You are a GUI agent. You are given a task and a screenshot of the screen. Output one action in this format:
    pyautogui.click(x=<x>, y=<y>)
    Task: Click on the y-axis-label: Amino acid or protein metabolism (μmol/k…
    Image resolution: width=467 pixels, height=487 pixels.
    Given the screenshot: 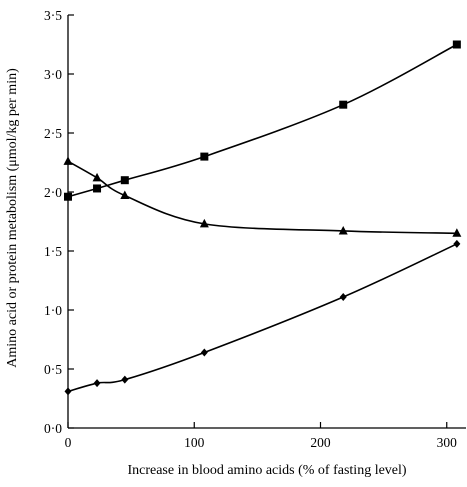 What is the action you would take?
    pyautogui.click(x=12, y=218)
    